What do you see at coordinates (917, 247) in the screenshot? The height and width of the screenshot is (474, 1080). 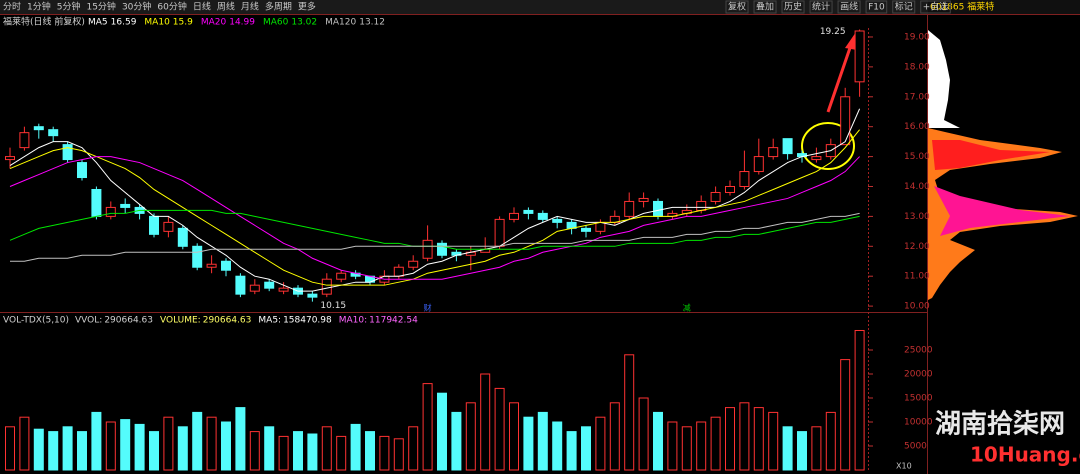 I see `y-tick-label: 12.00` at bounding box center [917, 247].